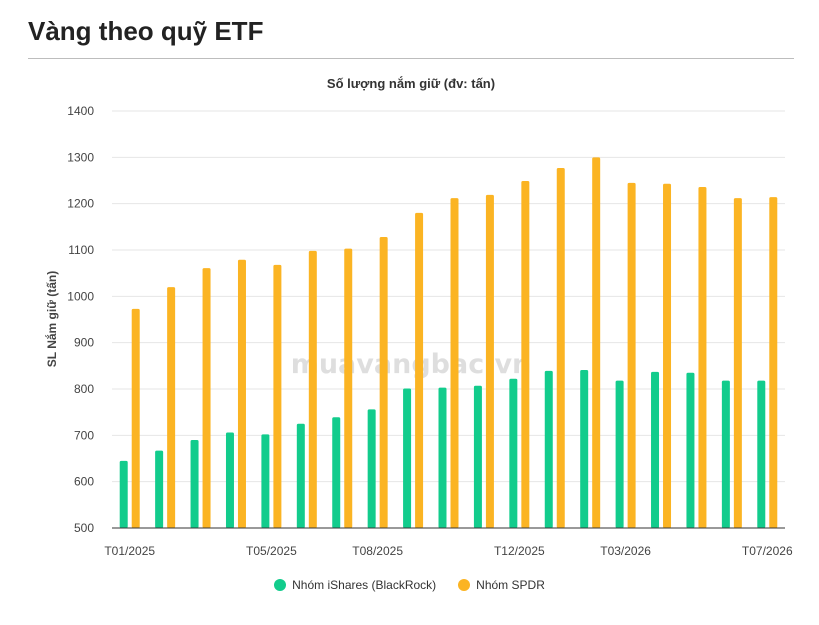 Image resolution: width=819 pixels, height=625 pixels. What do you see at coordinates (51, 319) in the screenshot?
I see `y-axis-label: SL Nắm giữ (tấn)` at bounding box center [51, 319].